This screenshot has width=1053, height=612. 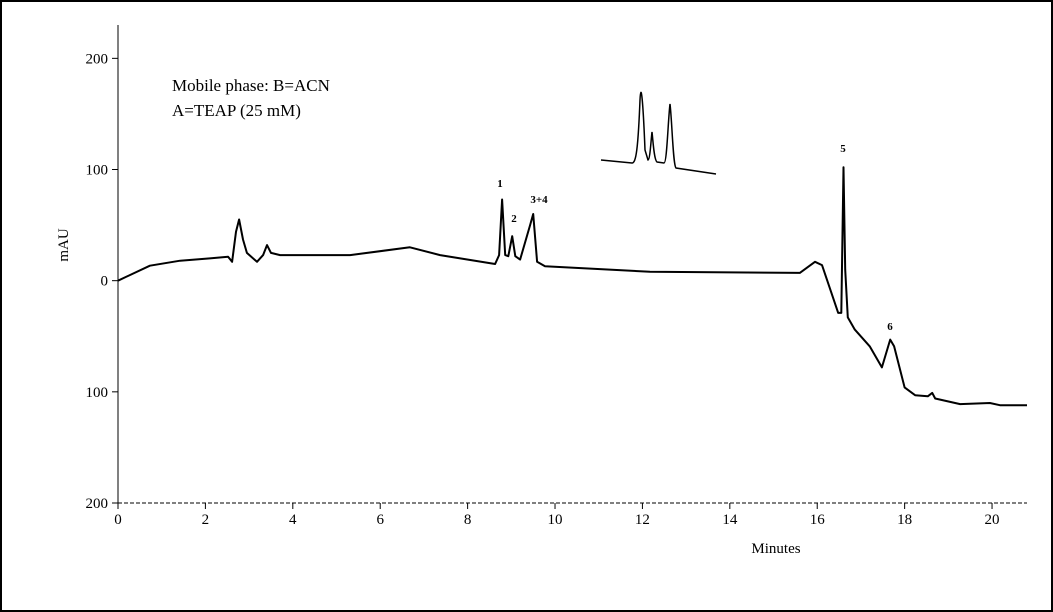 What do you see at coordinates (539, 200) in the screenshot?
I see `peak-label: 3+4` at bounding box center [539, 200].